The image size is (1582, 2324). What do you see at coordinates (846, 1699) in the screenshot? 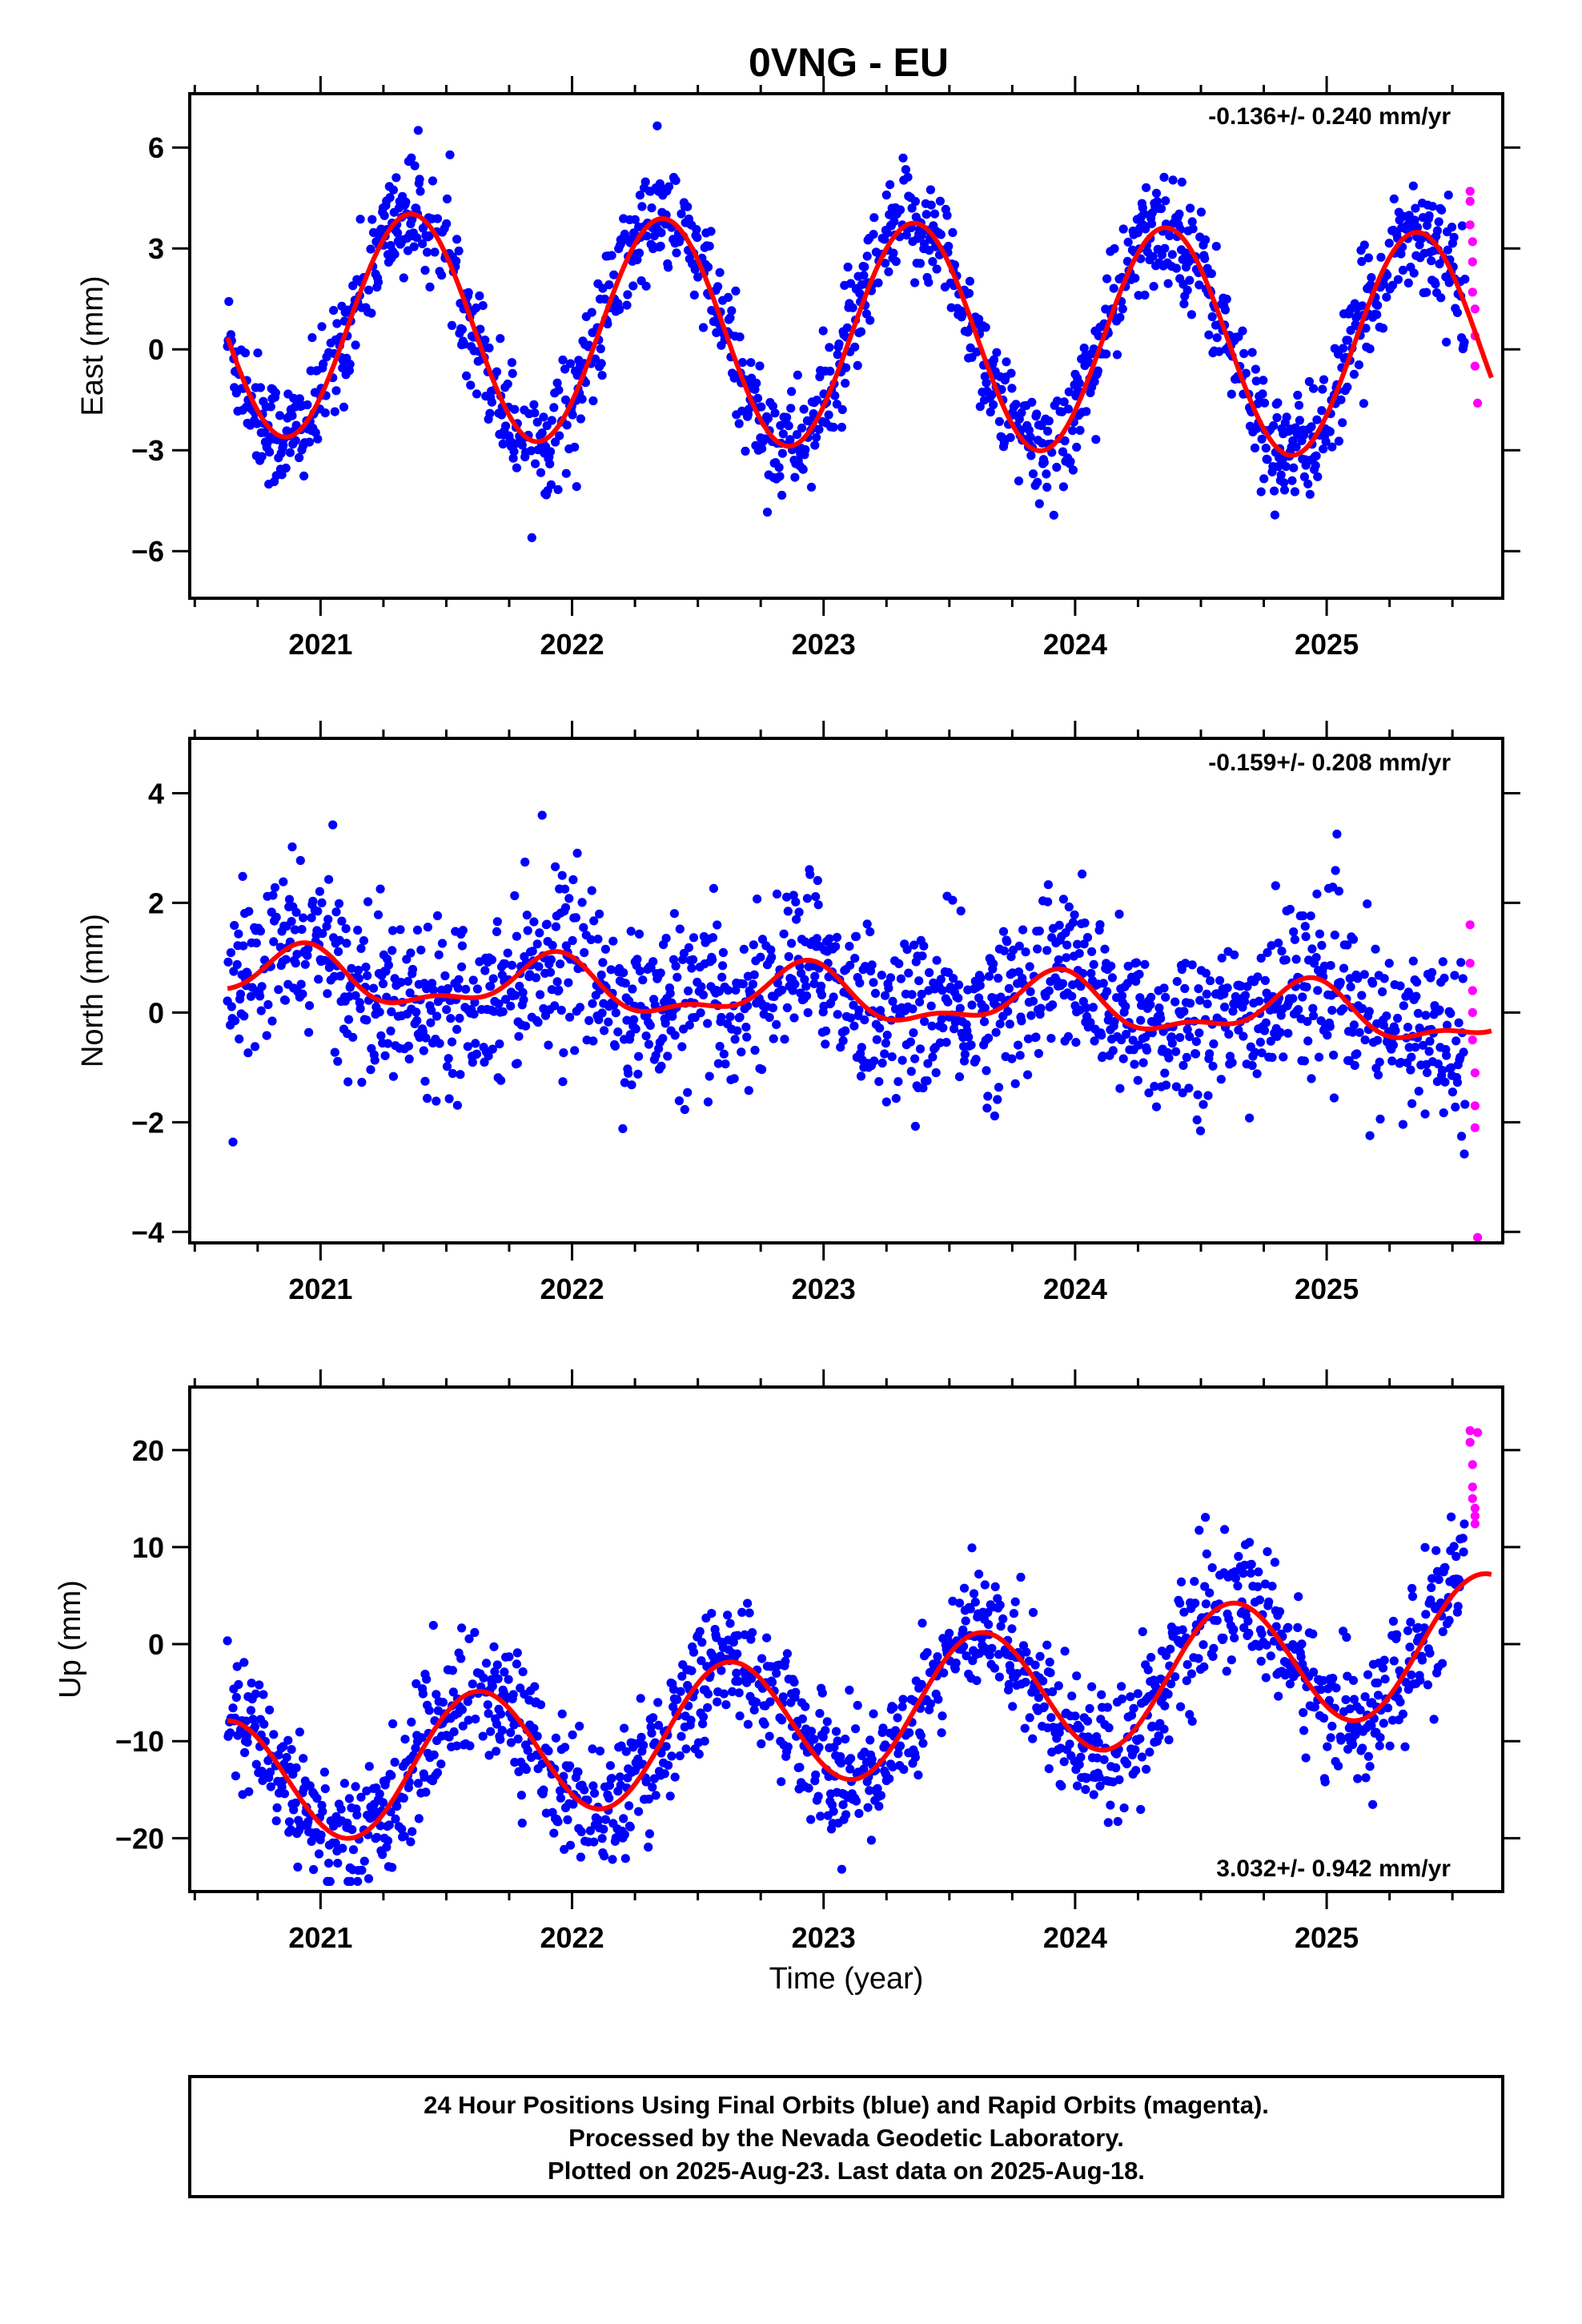
I see `up-points` at bounding box center [846, 1699].